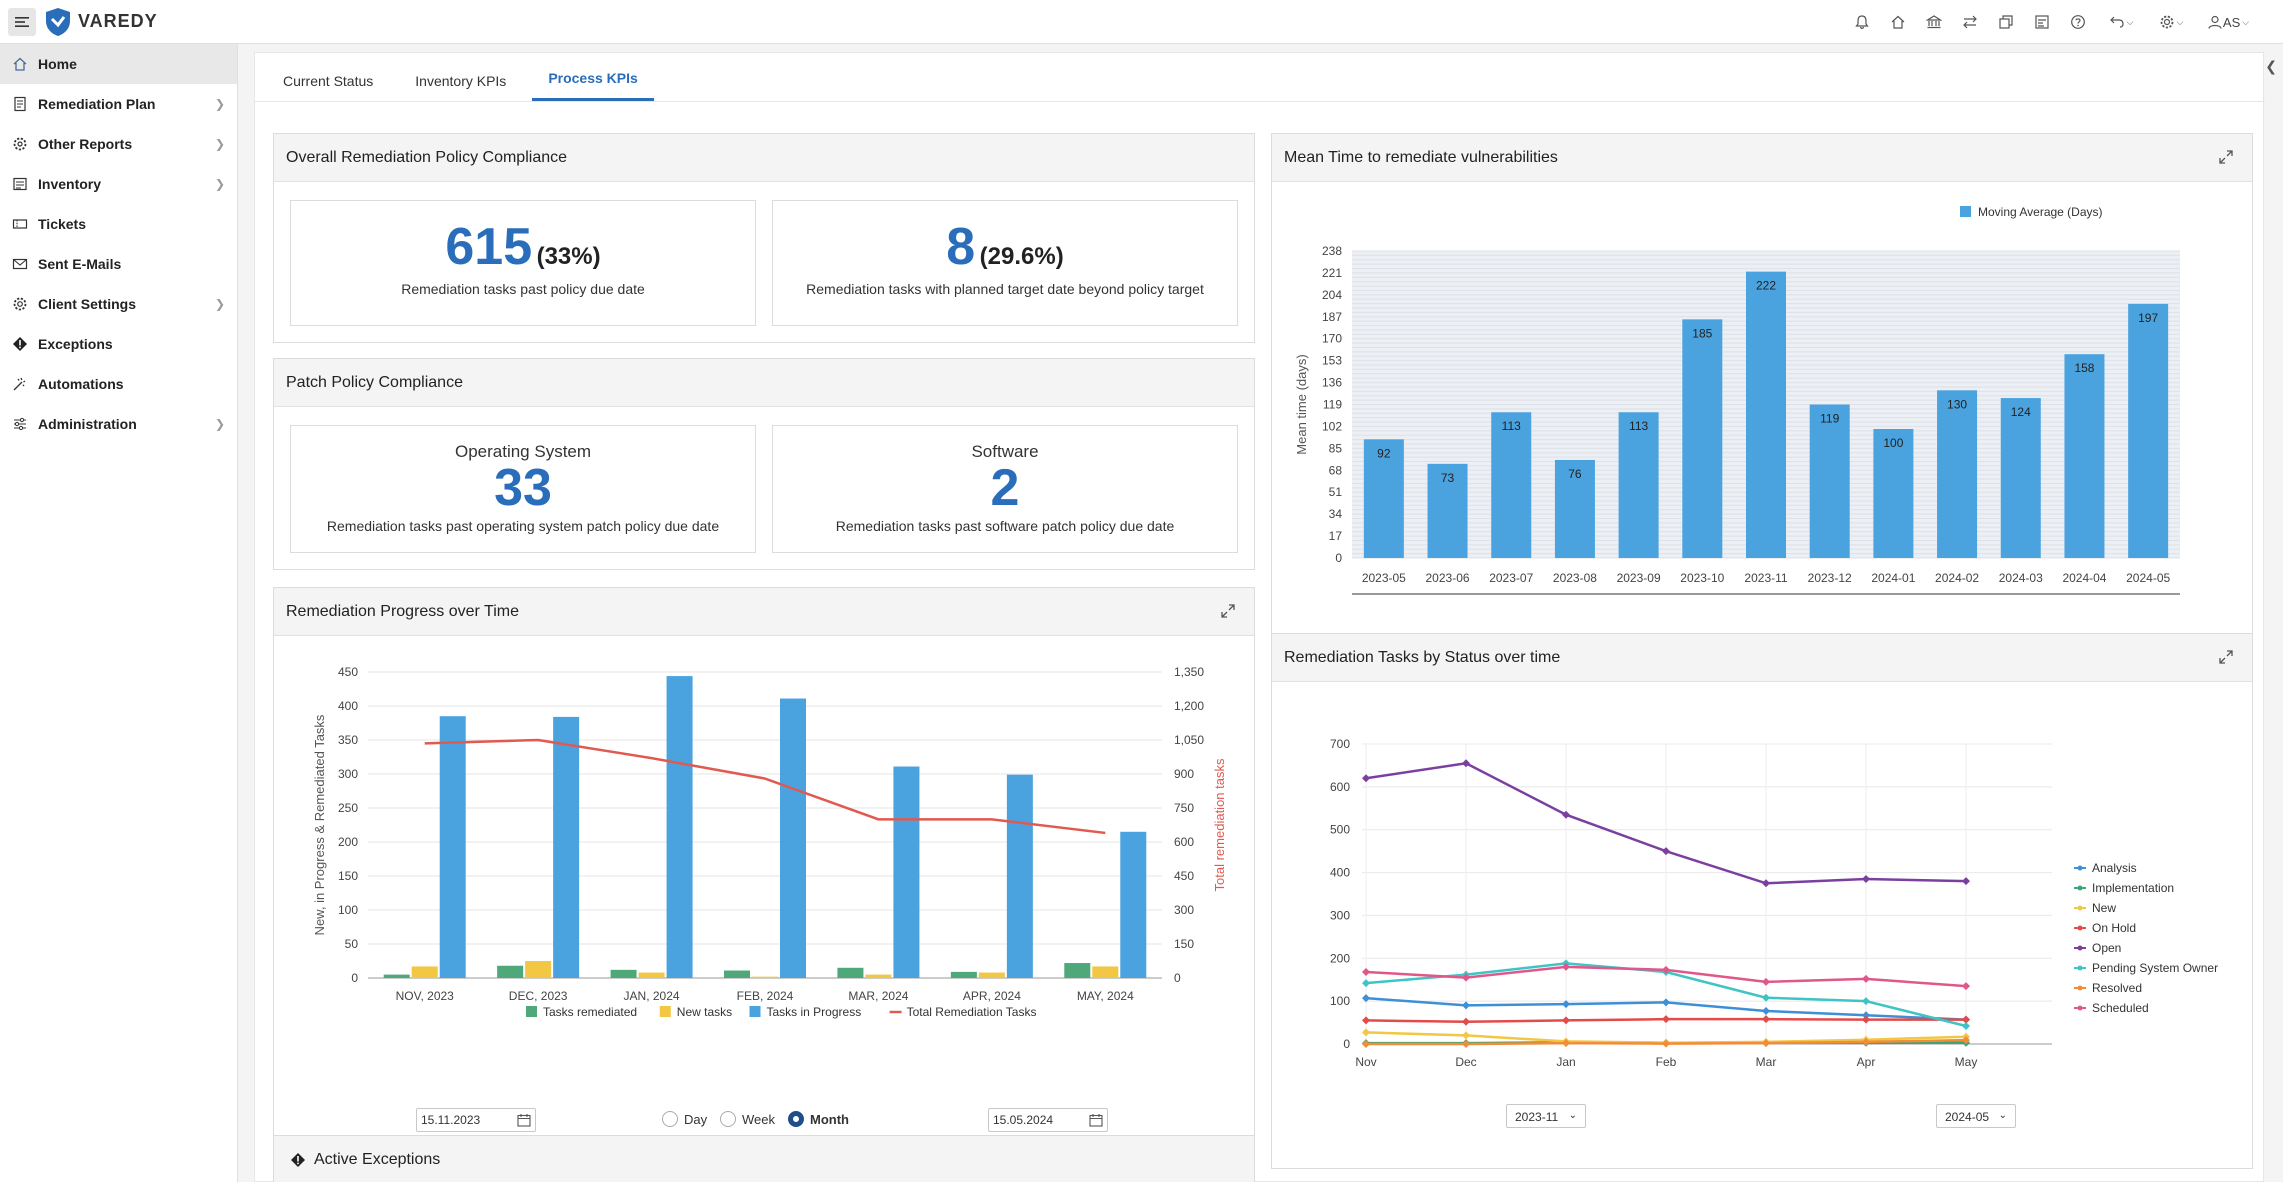 The image size is (2283, 1182). I want to click on legend-label: Scheduled, so click(2120, 1008).